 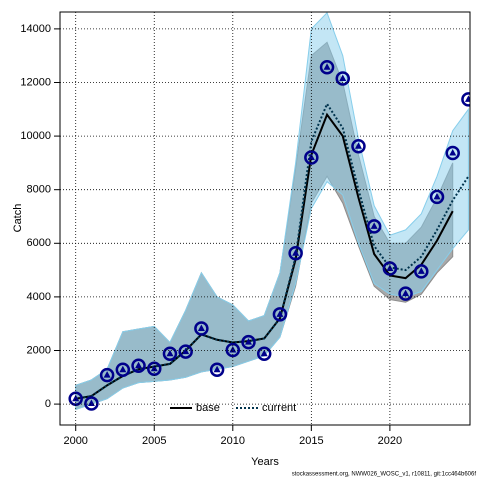 I want to click on y-tick-label: 14000, so click(x=35, y=29).